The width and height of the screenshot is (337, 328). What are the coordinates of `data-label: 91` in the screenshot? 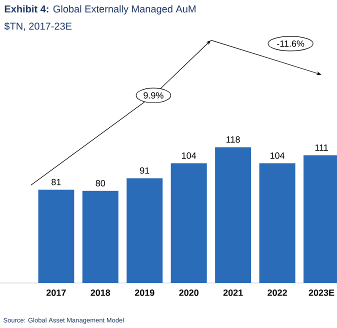 It's located at (145, 170).